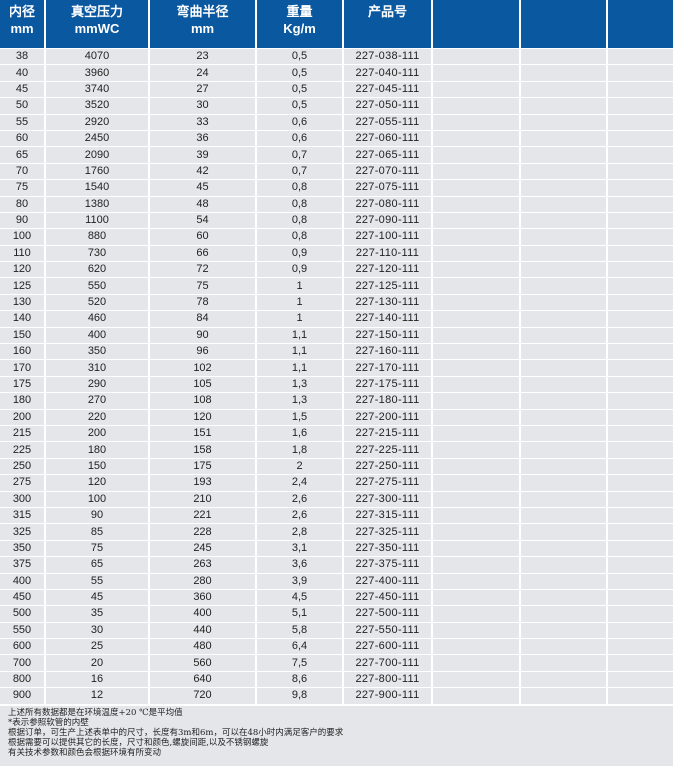  Describe the element at coordinates (299, 204) in the screenshot. I see `cell-weight: 0,8` at that location.